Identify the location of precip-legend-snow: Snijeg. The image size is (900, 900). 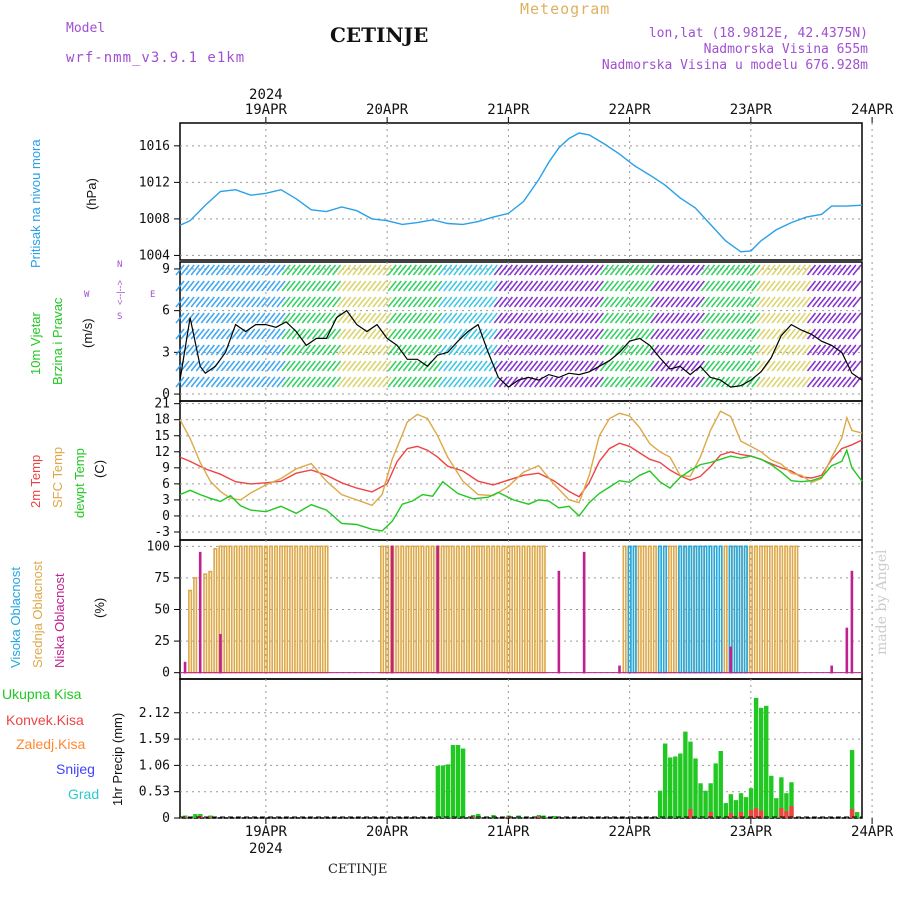
(75, 769).